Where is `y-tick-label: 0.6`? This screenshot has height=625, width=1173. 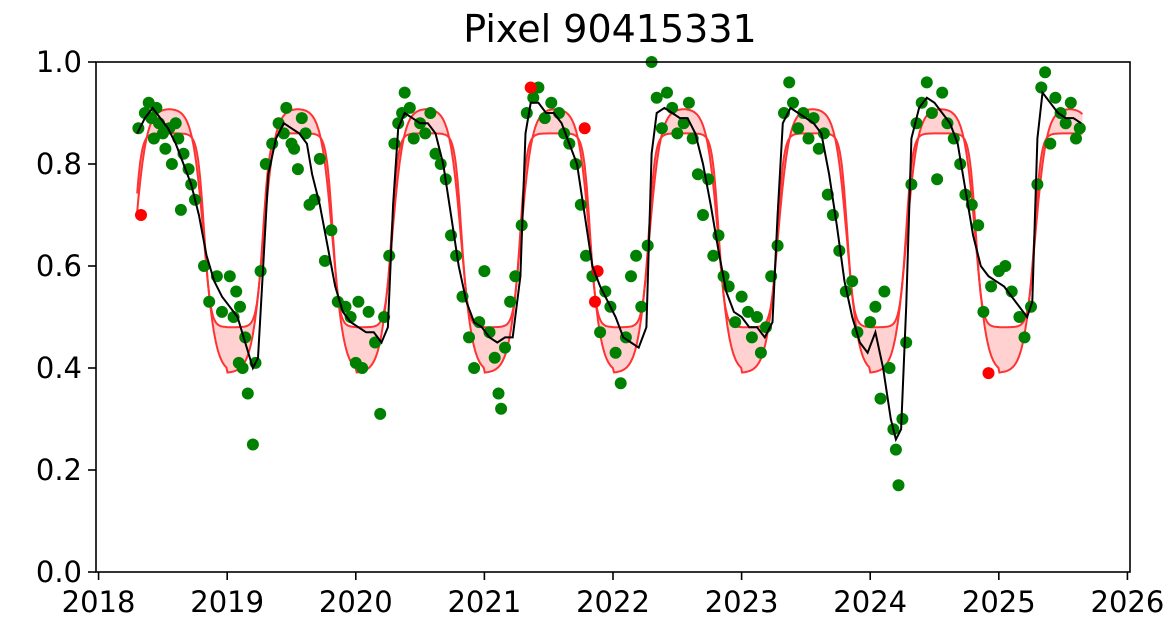
y-tick-label: 0.6 is located at coordinates (59, 266).